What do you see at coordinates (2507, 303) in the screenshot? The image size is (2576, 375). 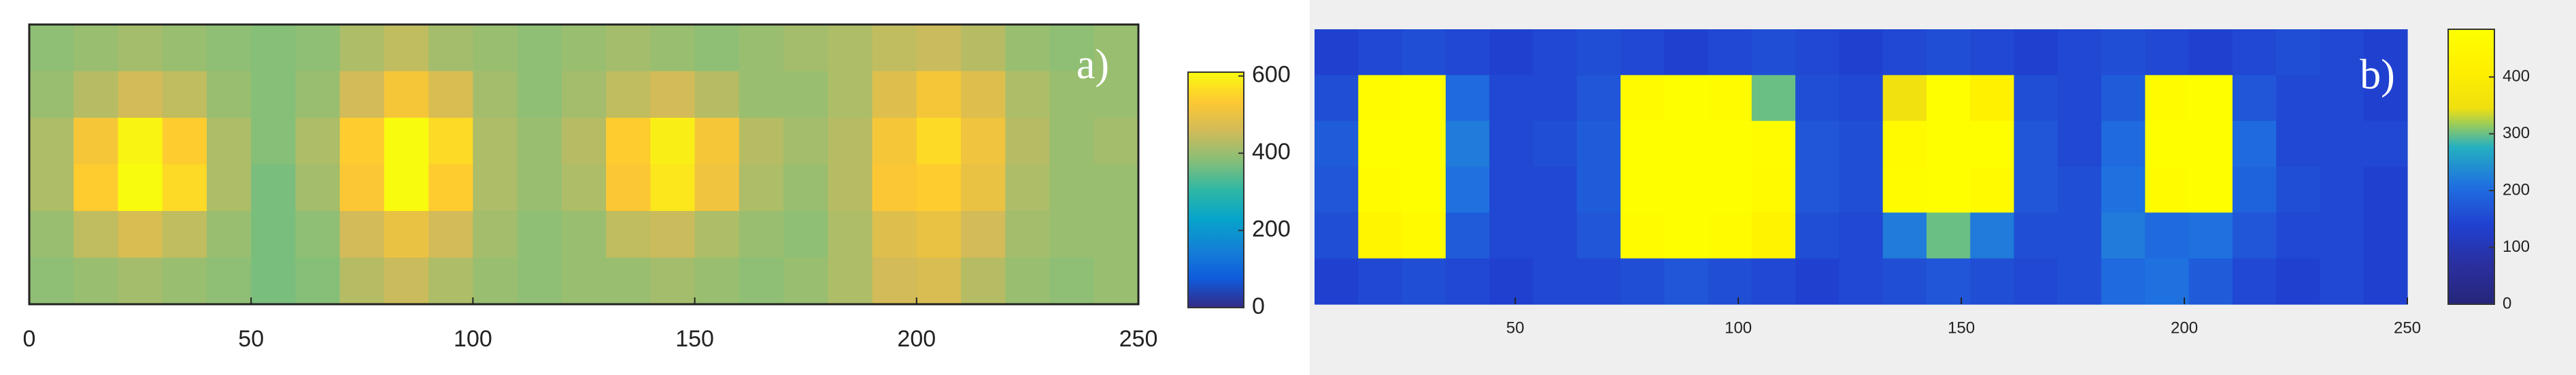 I see `colorbar-tick-label: 0` at bounding box center [2507, 303].